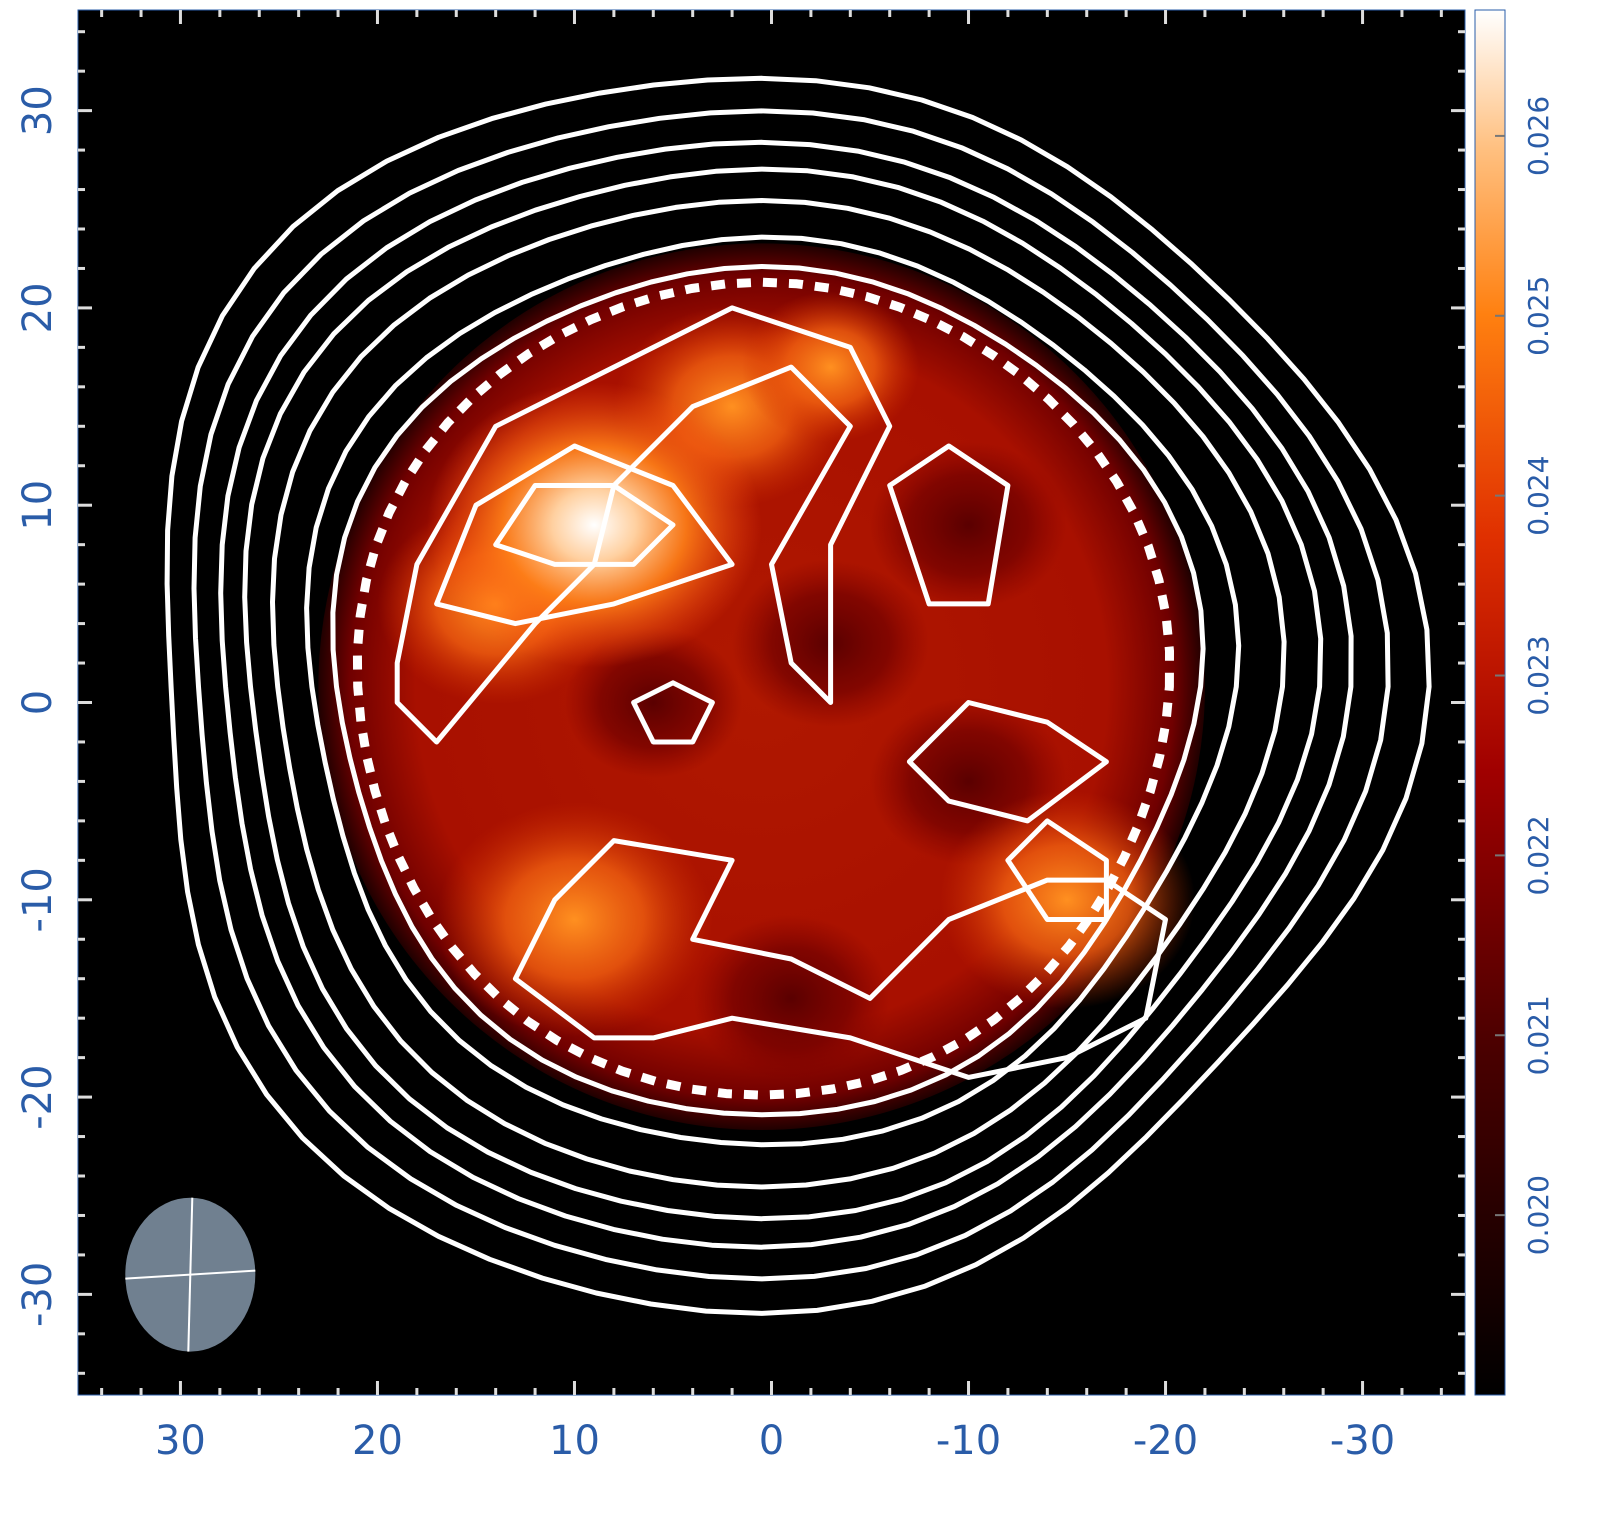  What do you see at coordinates (1538, 1035) in the screenshot?
I see `colorbar-tick-label: 0.021` at bounding box center [1538, 1035].